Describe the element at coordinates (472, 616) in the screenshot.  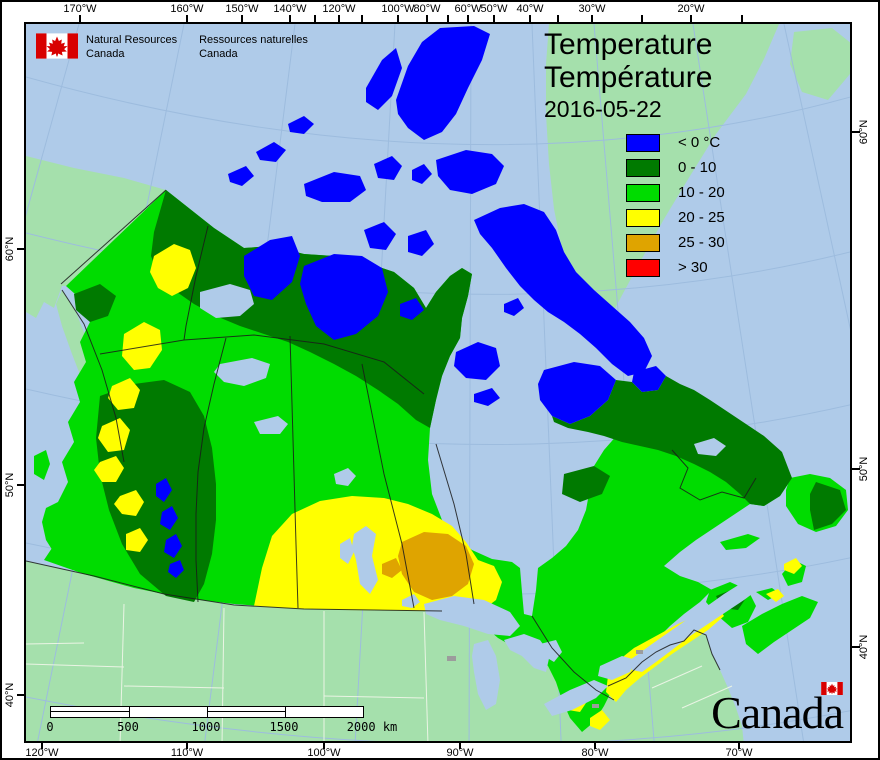
I see `lake-superior` at that location.